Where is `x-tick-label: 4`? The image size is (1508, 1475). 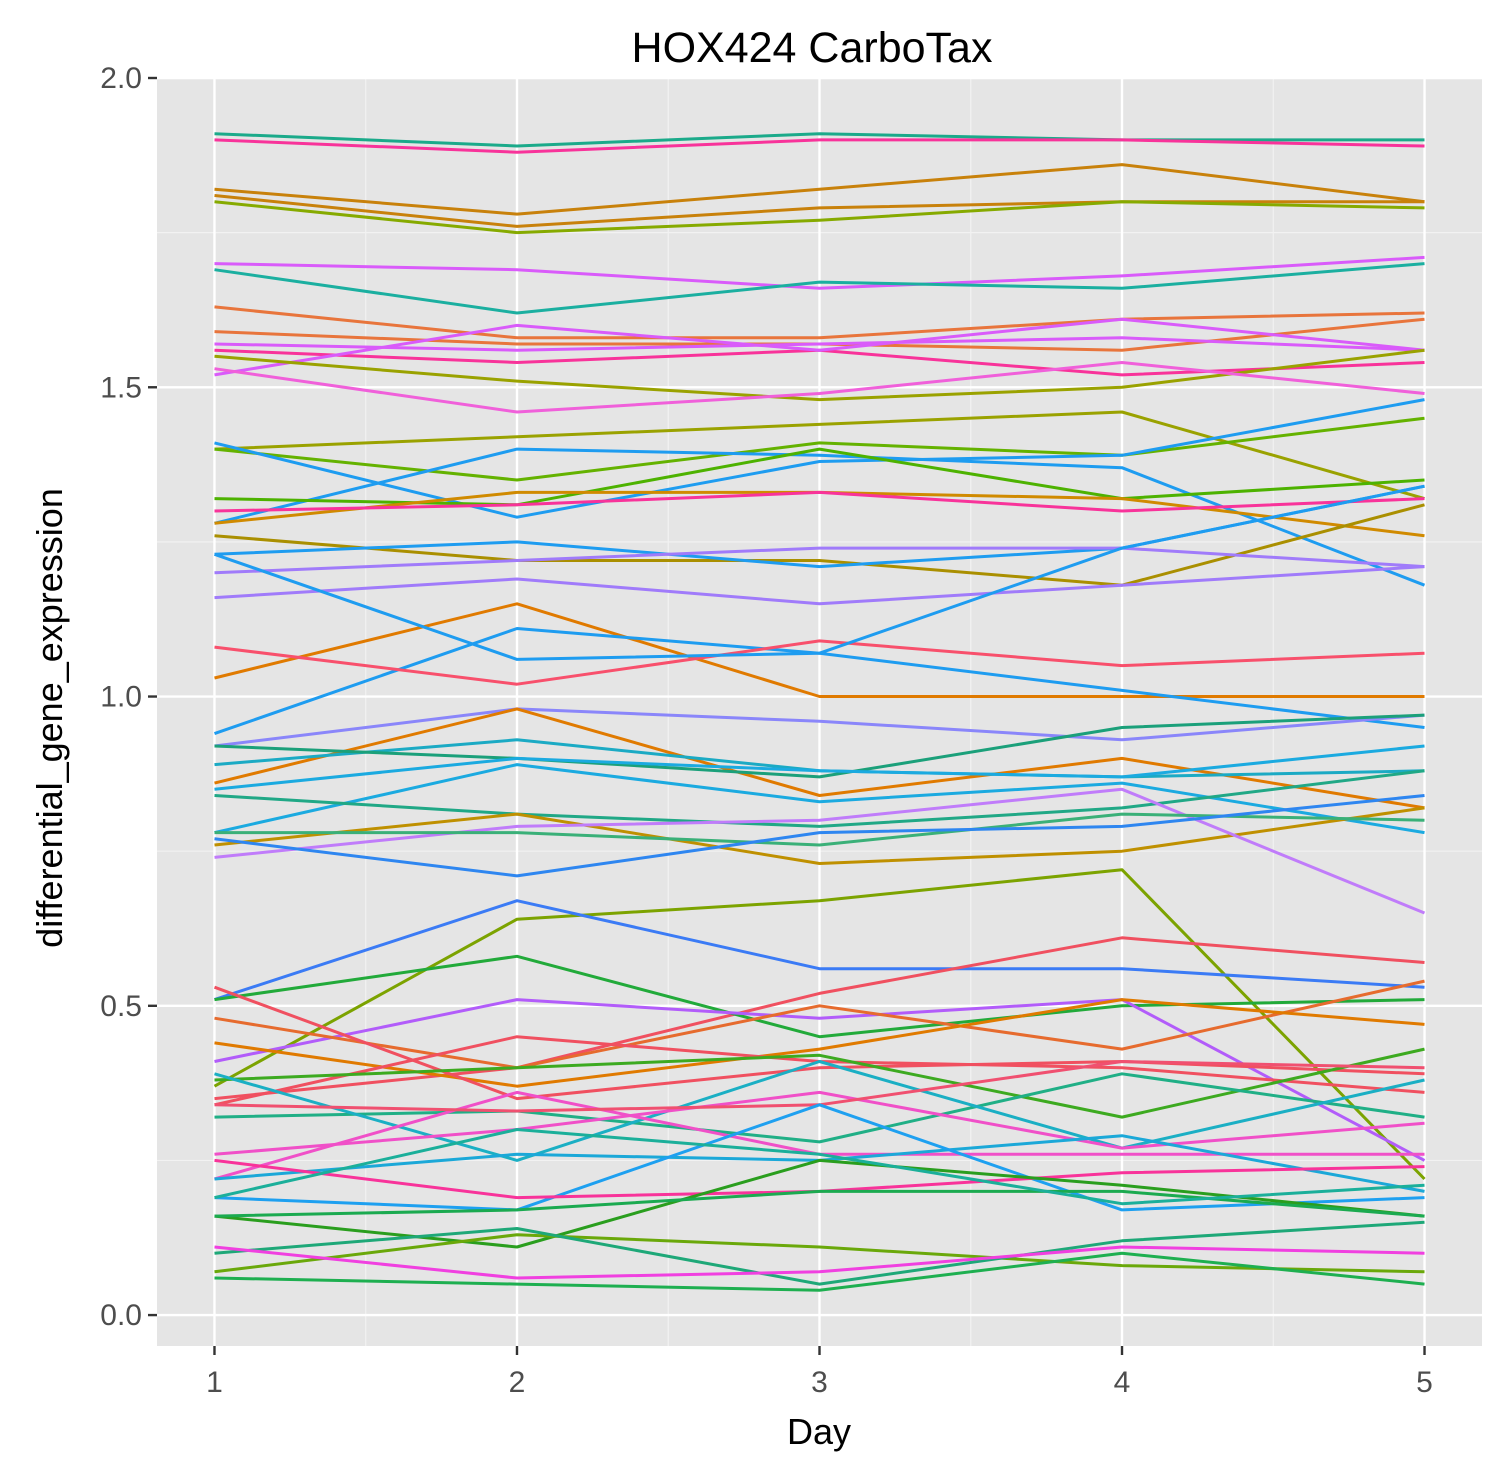 x-tick-label: 4 is located at coordinates (1122, 1382).